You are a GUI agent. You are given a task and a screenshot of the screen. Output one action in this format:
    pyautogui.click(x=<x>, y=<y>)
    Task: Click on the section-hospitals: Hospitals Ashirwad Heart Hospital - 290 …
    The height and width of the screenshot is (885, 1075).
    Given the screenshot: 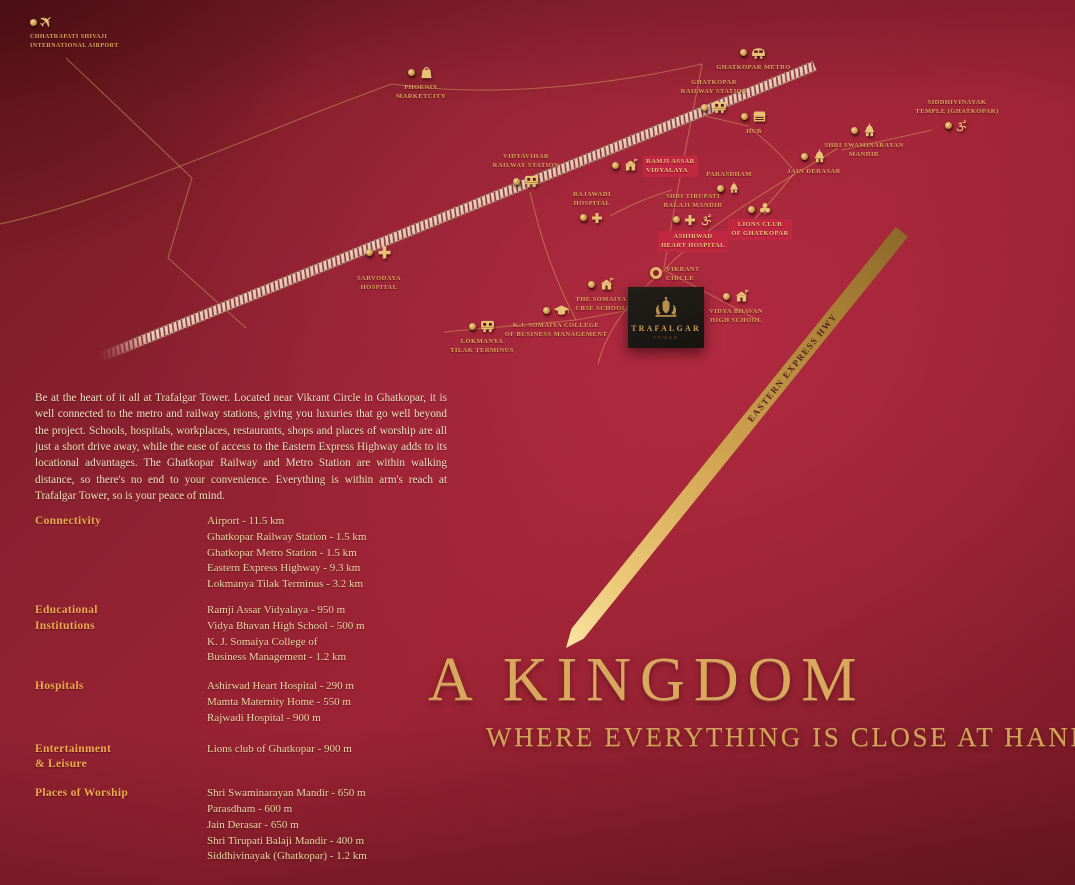 What is the action you would take?
    pyautogui.click(x=231, y=702)
    